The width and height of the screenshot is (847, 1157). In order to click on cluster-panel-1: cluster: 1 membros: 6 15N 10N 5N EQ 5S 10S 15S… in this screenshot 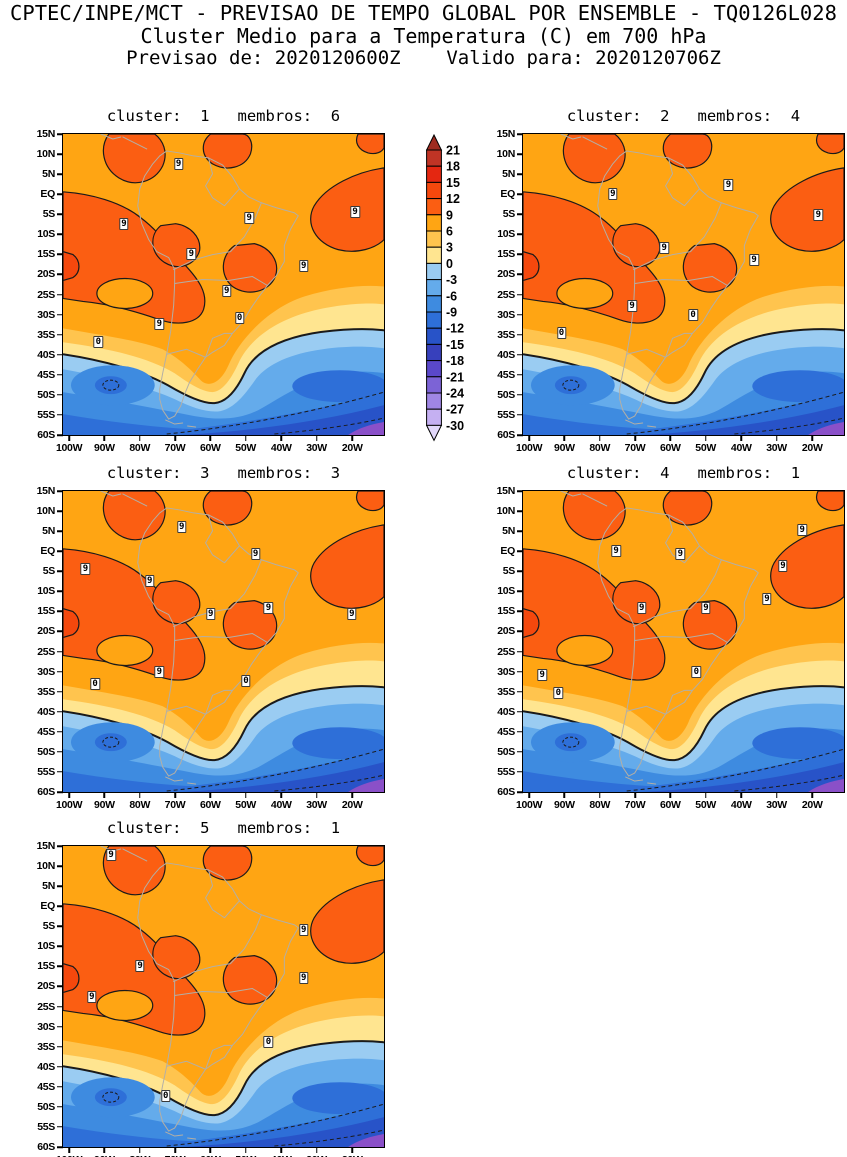, I will do `click(211, 279)`.